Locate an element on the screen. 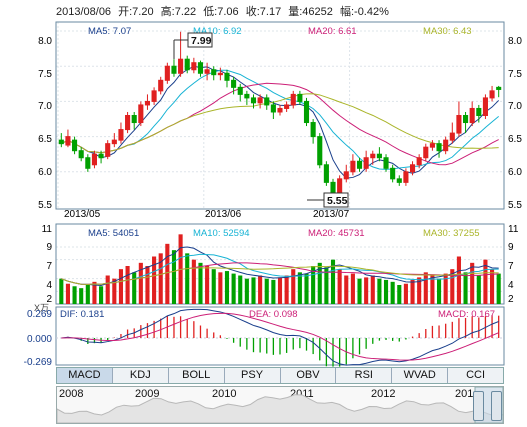 The width and height of the screenshot is (527, 427). macd-y-tick: 0.000 is located at coordinates (39, 339).